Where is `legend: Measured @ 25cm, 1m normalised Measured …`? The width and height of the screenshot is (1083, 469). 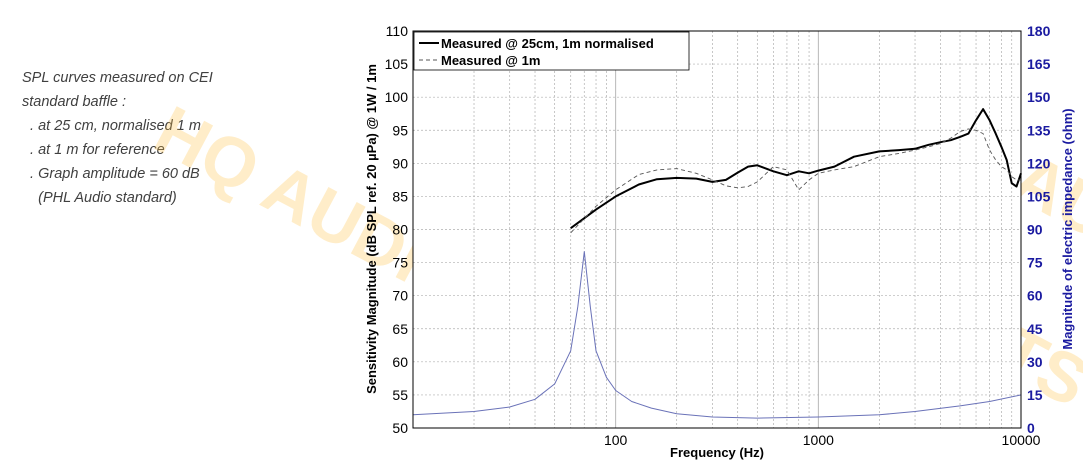 legend: Measured @ 25cm, 1m normalised Measured … is located at coordinates (551, 51).